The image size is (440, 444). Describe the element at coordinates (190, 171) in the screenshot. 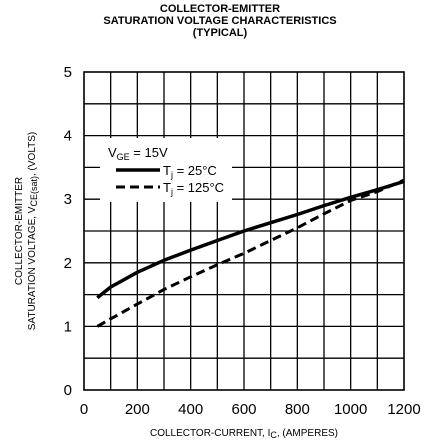

I see `legend-label-25c: Tj = 25°C` at that location.